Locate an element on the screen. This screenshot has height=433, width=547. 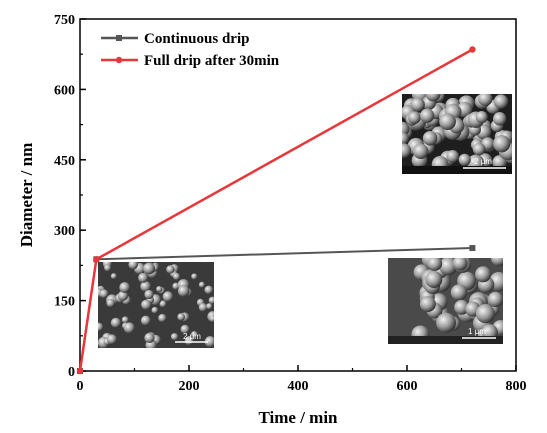
scale-bar-label: 1 μm is located at coordinates (477, 331).